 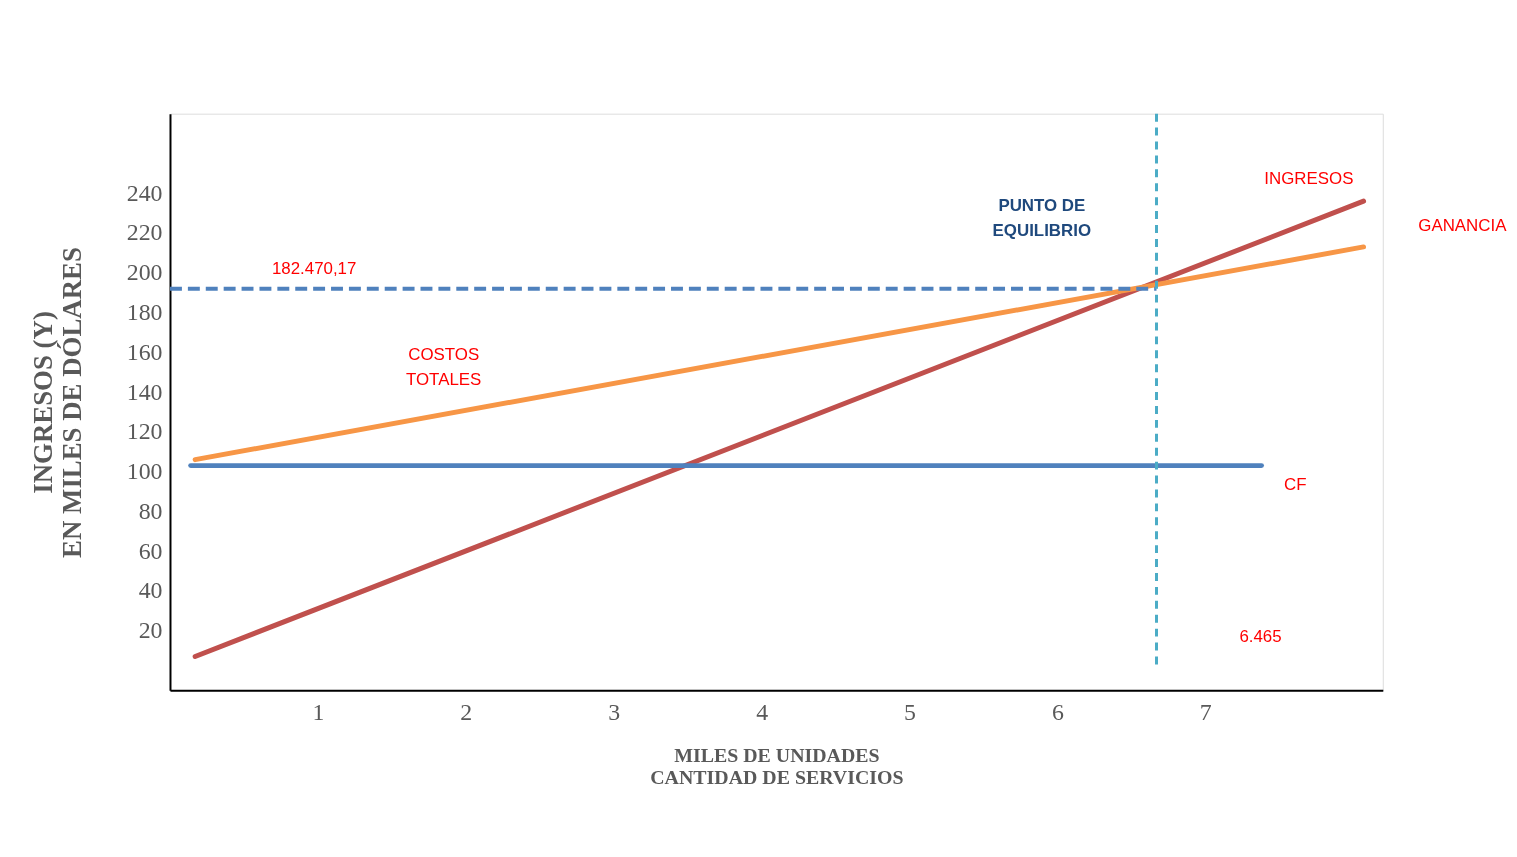 What do you see at coordinates (466, 711) in the screenshot?
I see `x-tick-label: 2` at bounding box center [466, 711].